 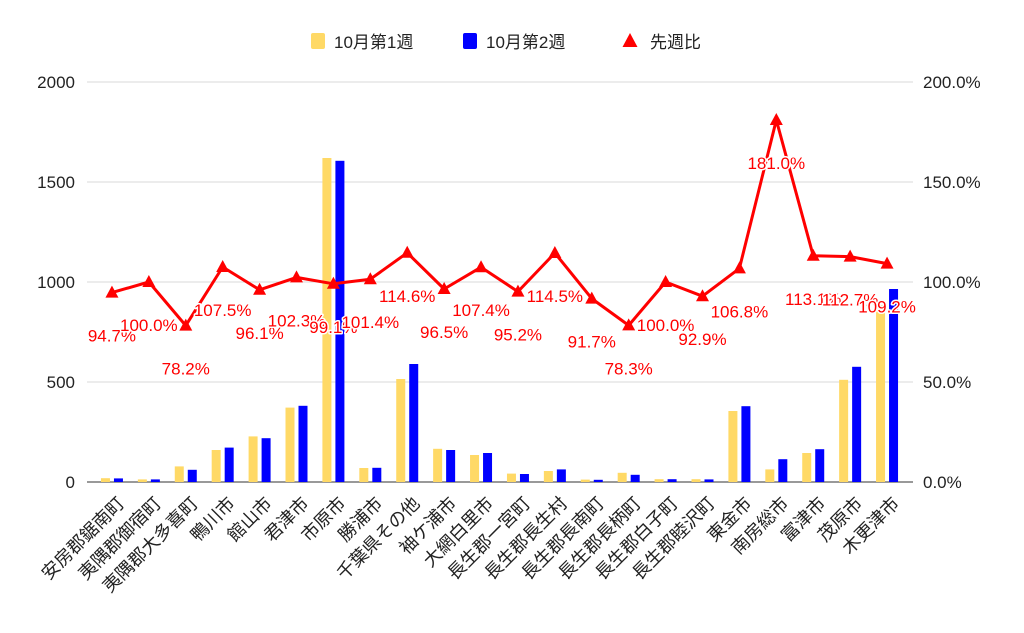 I want to click on ratio-data-label-7: 101.4%, so click(x=370, y=322).